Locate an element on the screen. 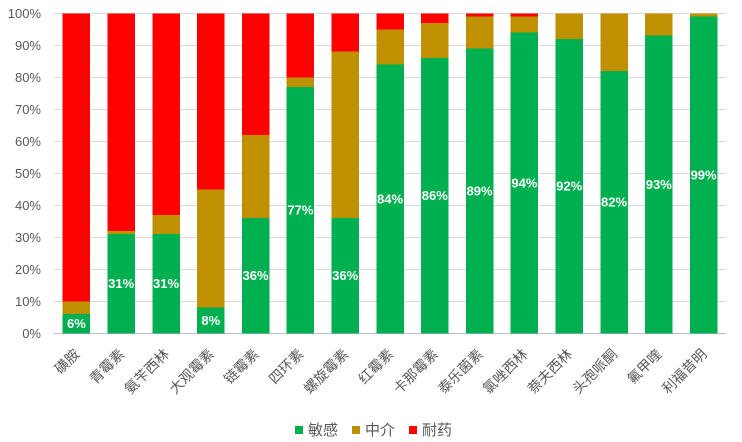 This screenshot has width=742, height=442. data-label: 93% is located at coordinates (659, 184).